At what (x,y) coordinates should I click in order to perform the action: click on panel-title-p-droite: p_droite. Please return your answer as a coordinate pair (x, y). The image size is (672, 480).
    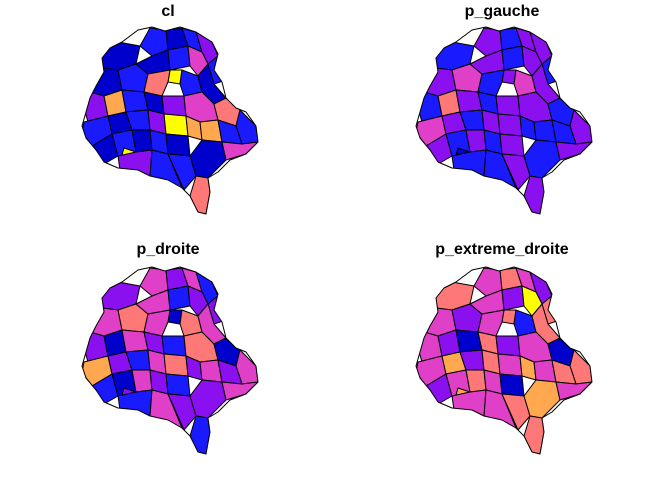
    Looking at the image, I should click on (168, 249).